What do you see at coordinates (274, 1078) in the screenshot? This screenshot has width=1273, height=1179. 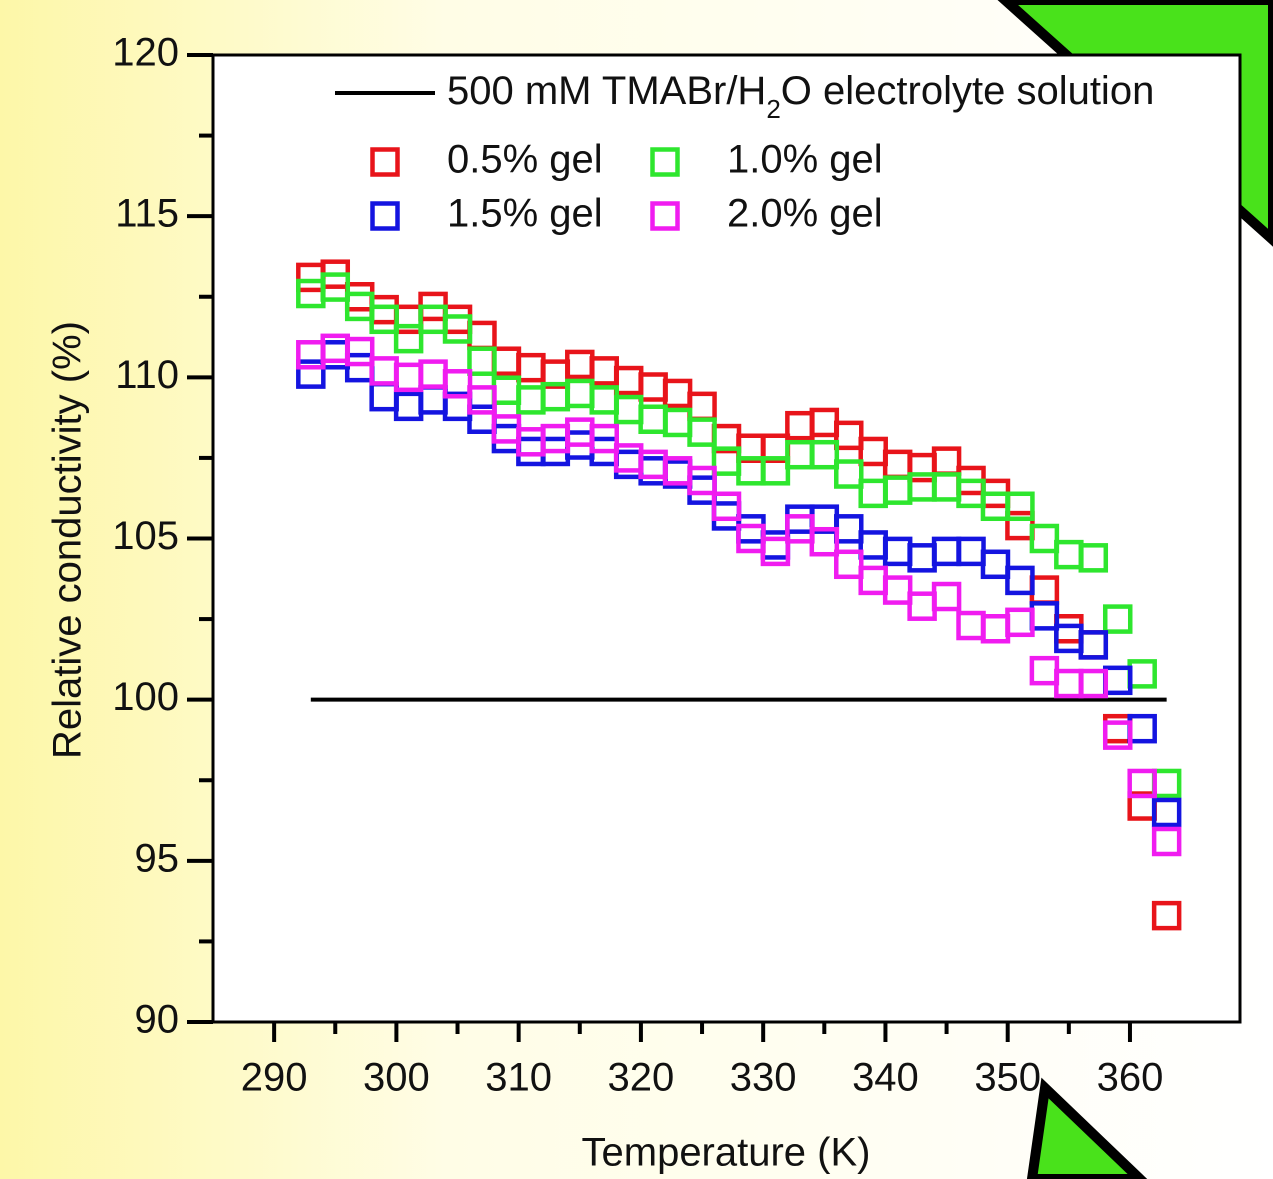 I see `x-tick-label: 290` at bounding box center [274, 1078].